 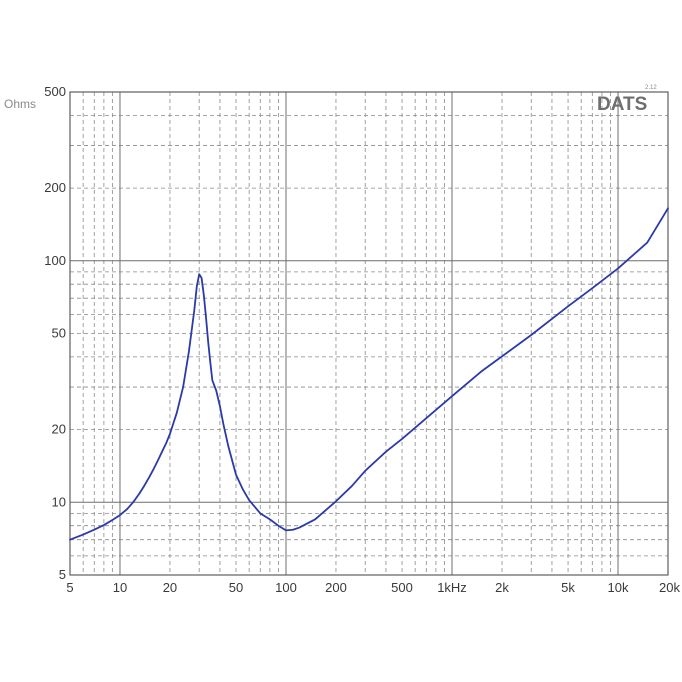 What do you see at coordinates (502, 587) in the screenshot?
I see `x-tick-label: 2k` at bounding box center [502, 587].